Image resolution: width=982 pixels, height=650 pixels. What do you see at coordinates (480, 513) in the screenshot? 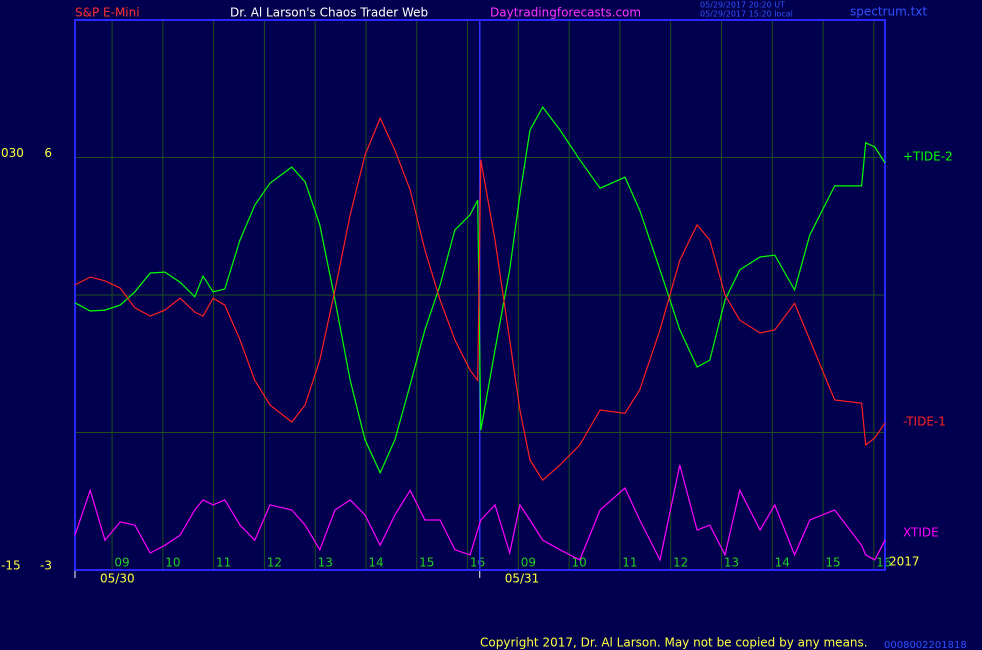
I see `series-line` at bounding box center [480, 513].